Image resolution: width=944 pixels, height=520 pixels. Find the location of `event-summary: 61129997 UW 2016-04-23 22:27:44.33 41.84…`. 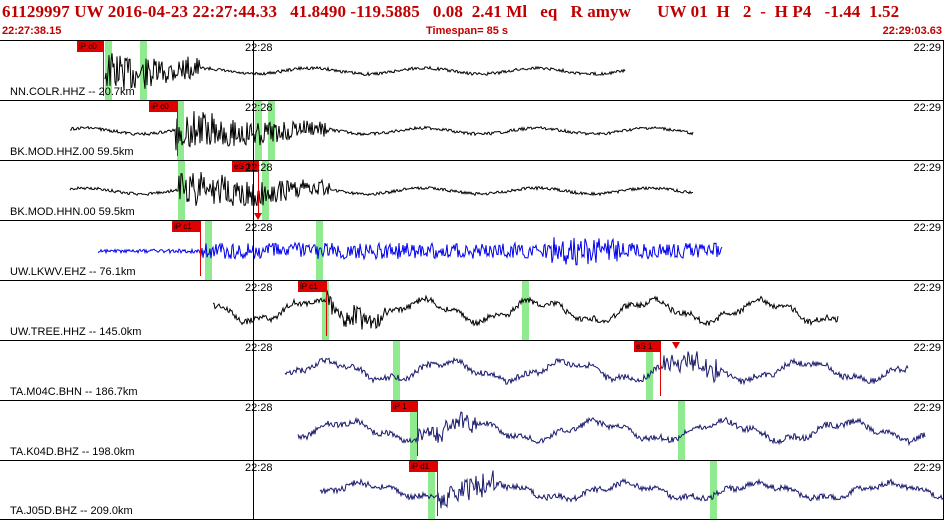

event-summary: 61129997 UW 2016-04-23 22:27:44.33 41.84… is located at coordinates (451, 11).